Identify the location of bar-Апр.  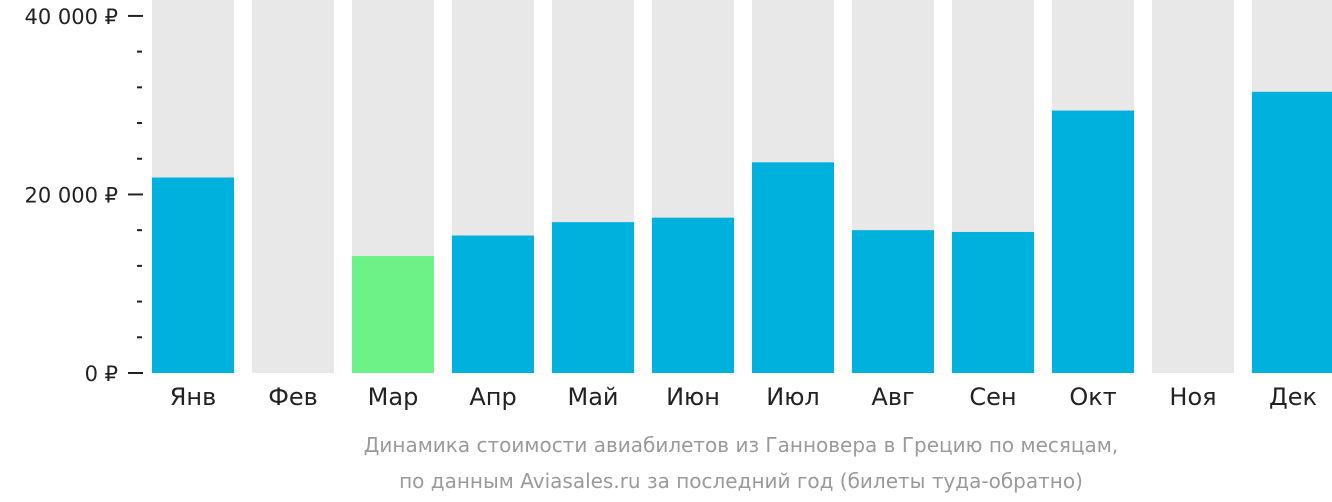
(493, 304).